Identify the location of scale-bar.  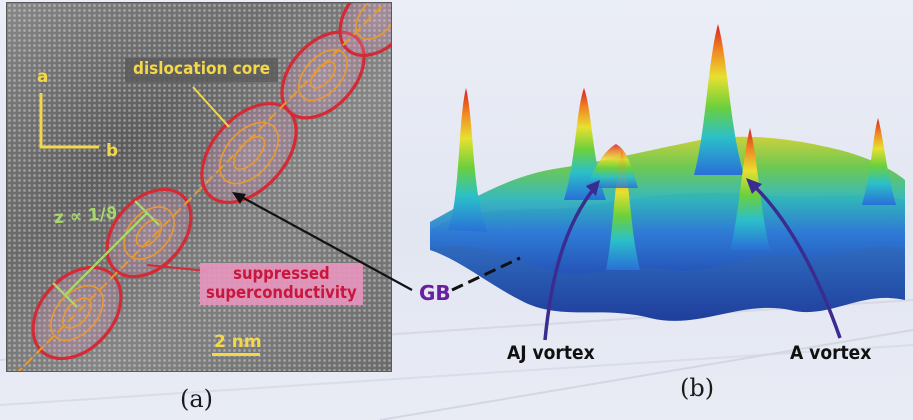
(236, 354).